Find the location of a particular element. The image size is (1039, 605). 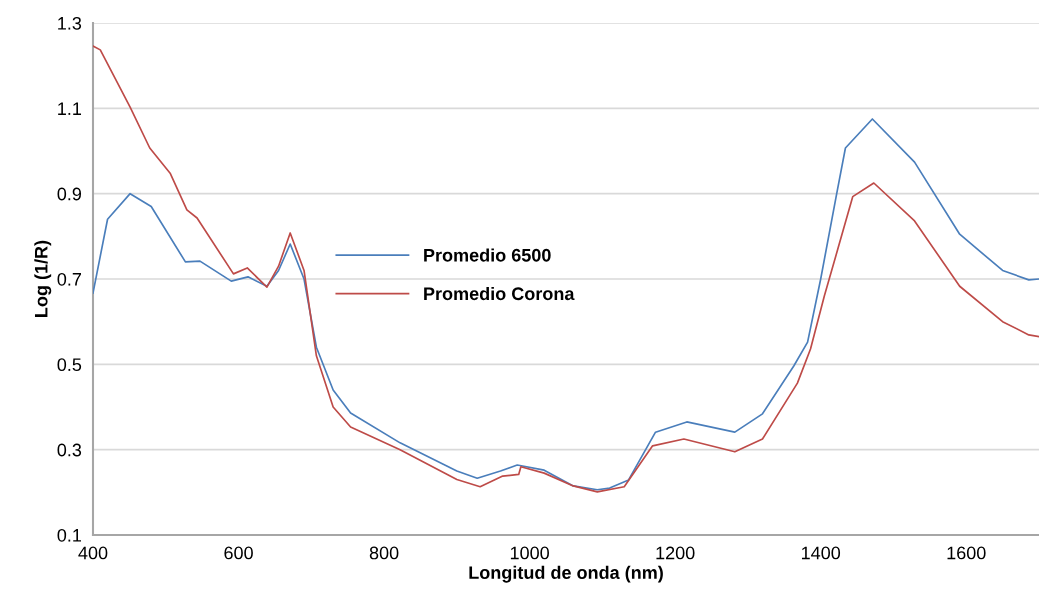

y-tick-label: 0.1 is located at coordinates (69, 535).